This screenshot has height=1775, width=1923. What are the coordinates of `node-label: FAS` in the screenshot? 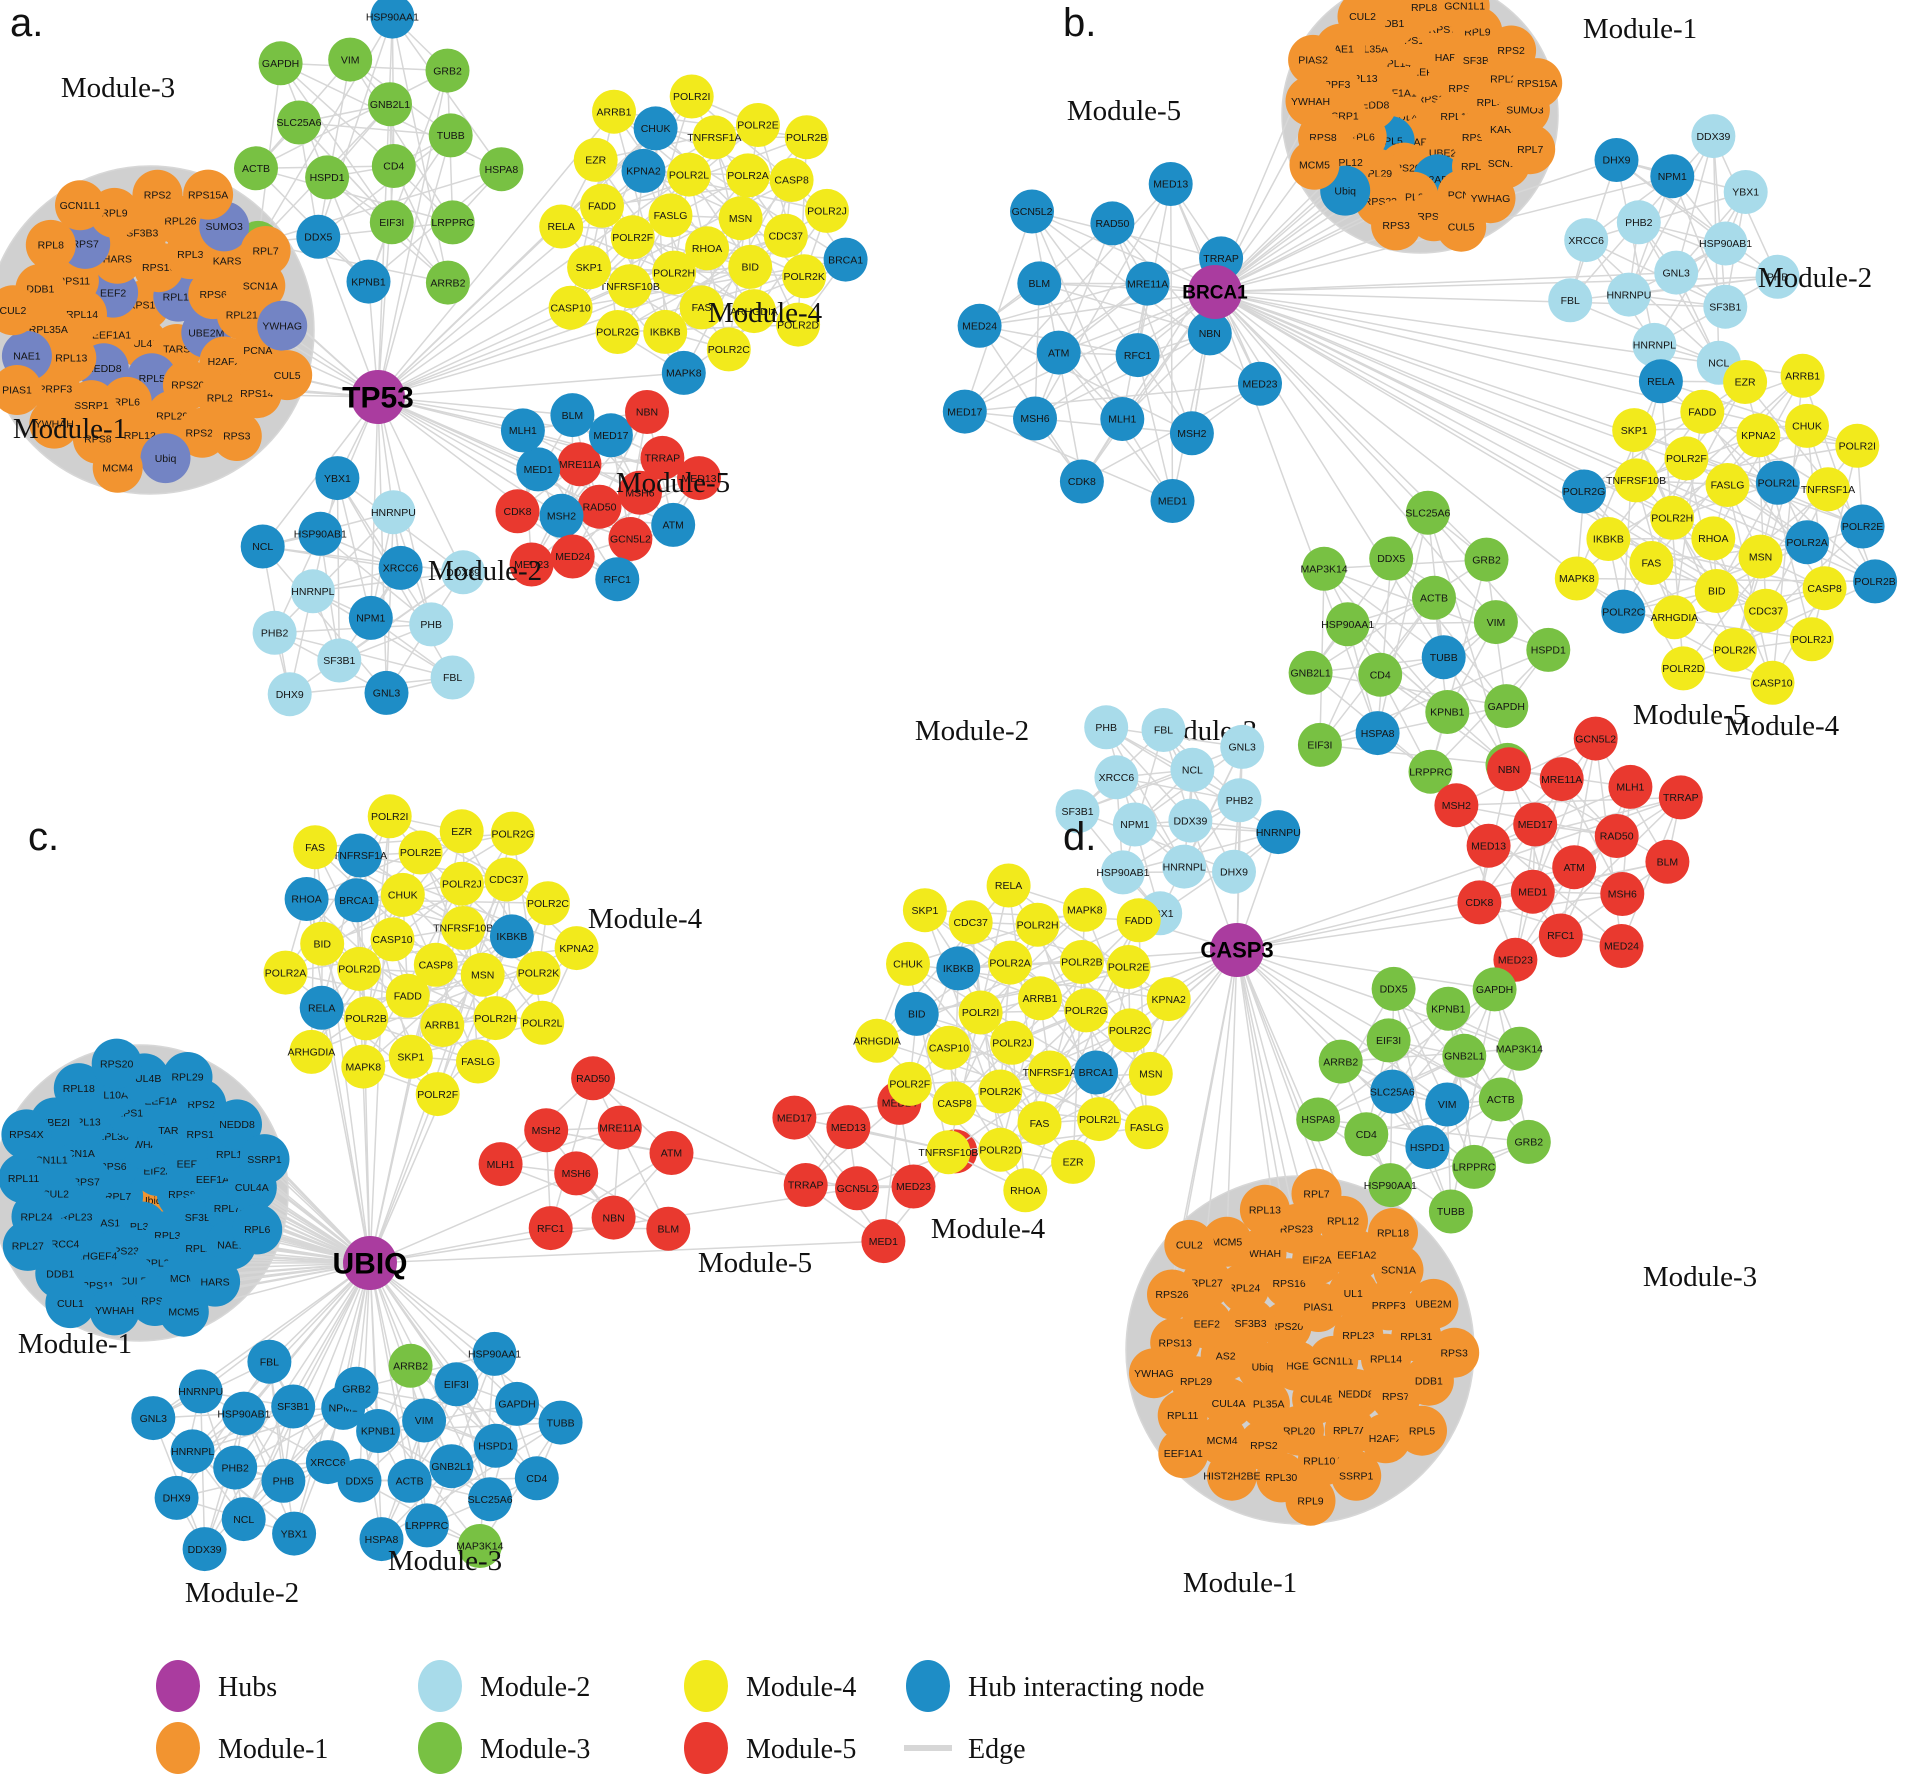 It's located at (315, 848).